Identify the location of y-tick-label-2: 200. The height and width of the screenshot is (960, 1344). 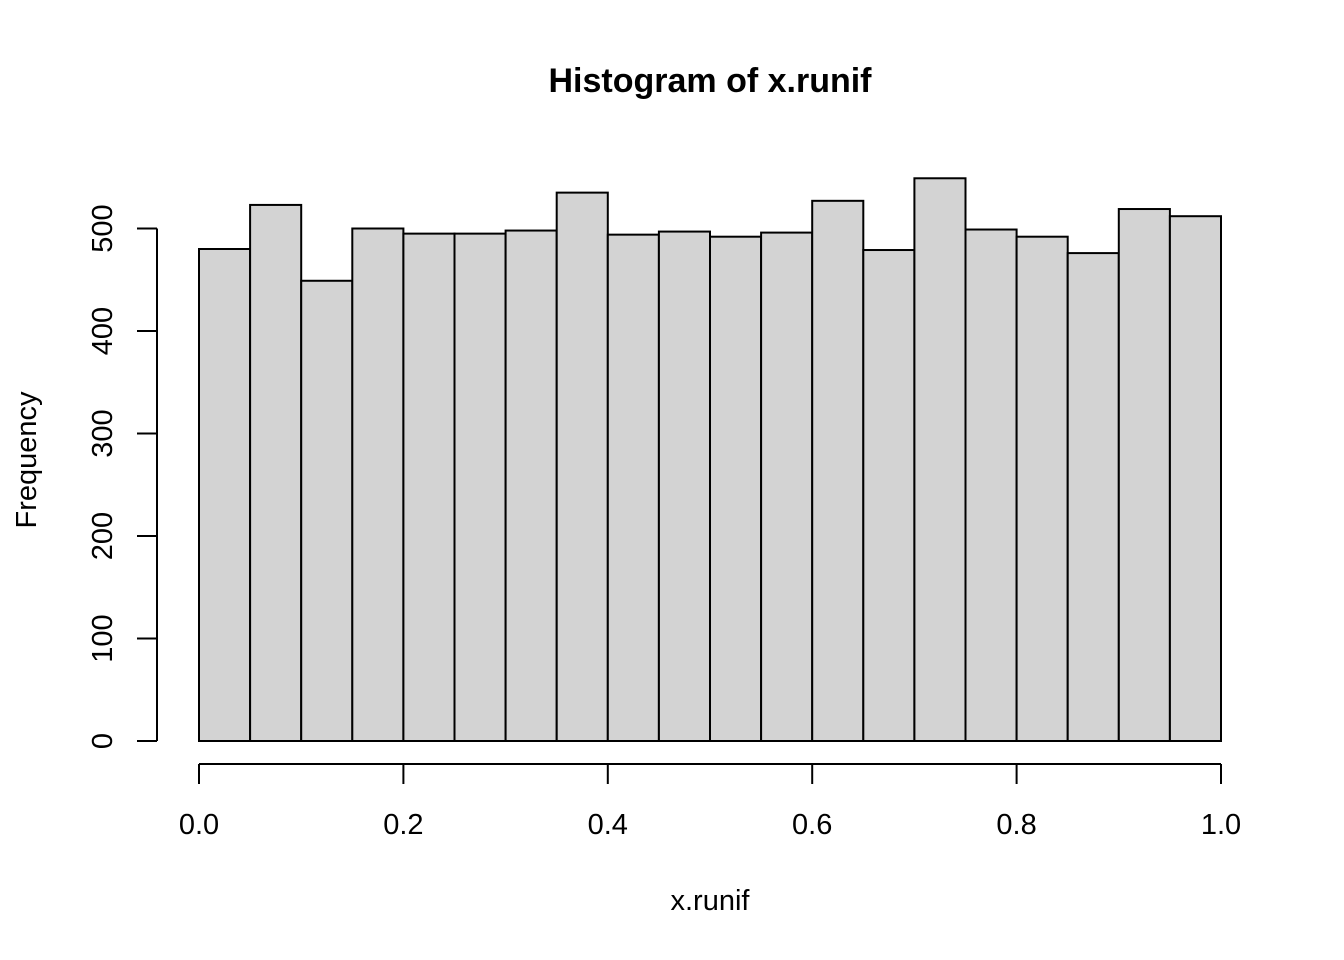
(103, 536).